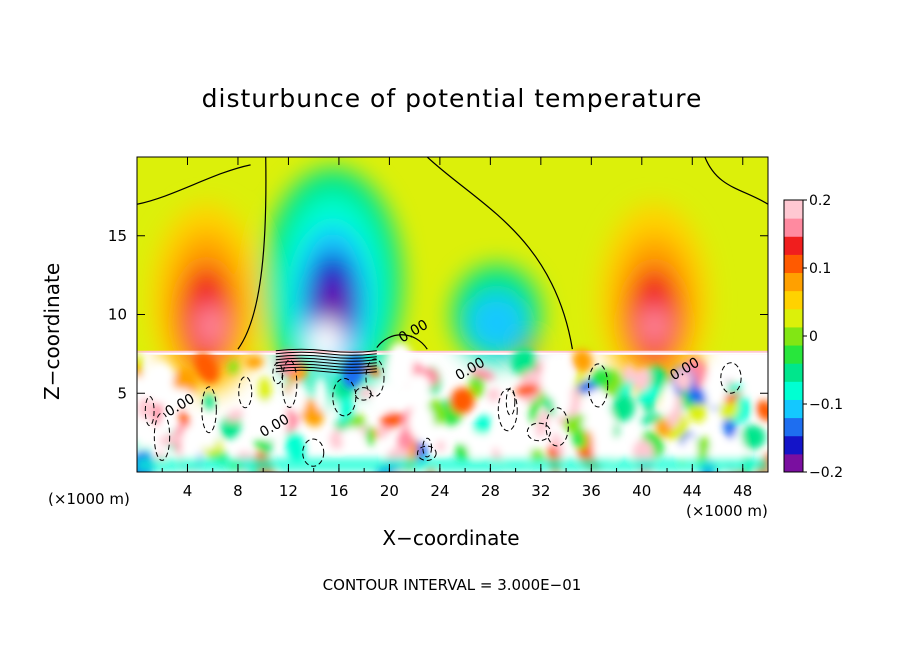 The width and height of the screenshot is (904, 654). I want to click on x-tick-label: 32, so click(540, 491).